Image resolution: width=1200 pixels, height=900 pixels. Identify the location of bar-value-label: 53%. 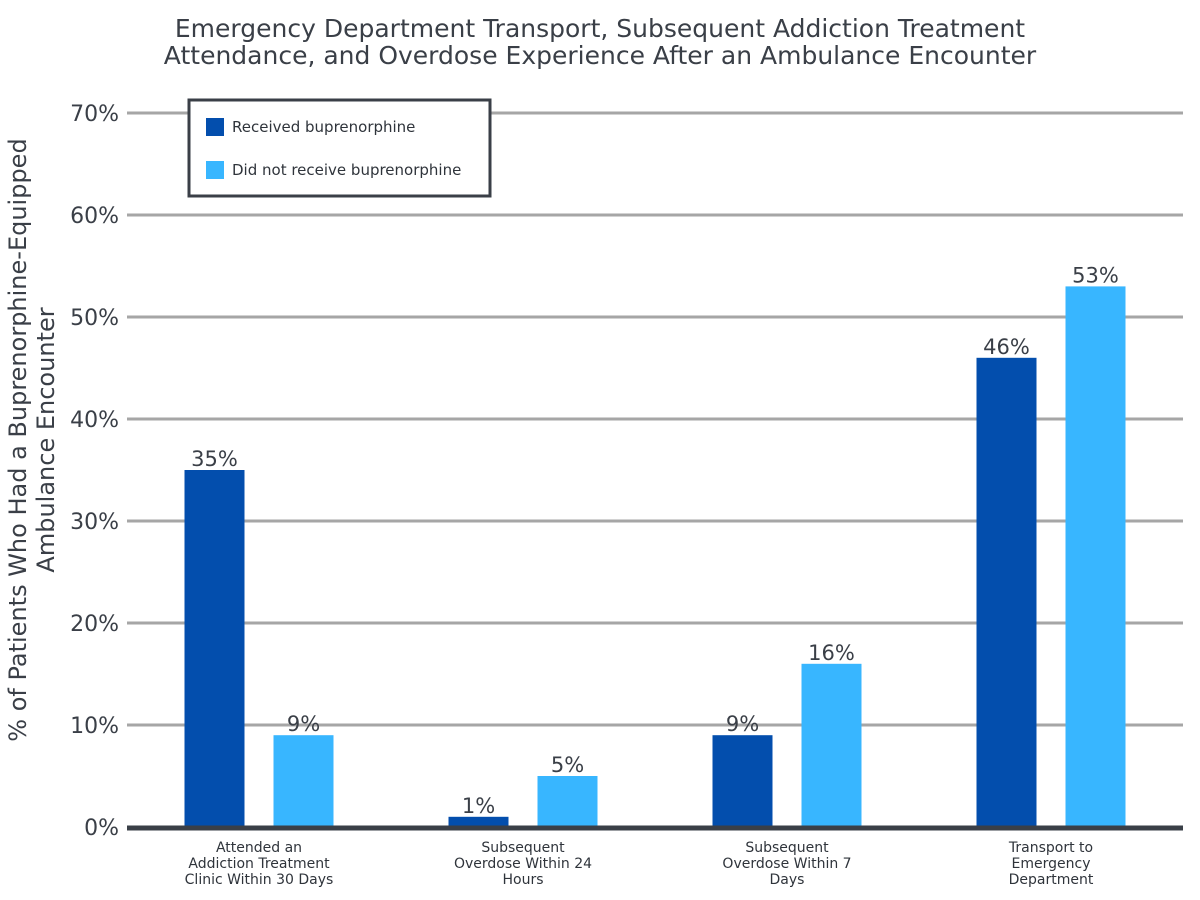
(1095, 275).